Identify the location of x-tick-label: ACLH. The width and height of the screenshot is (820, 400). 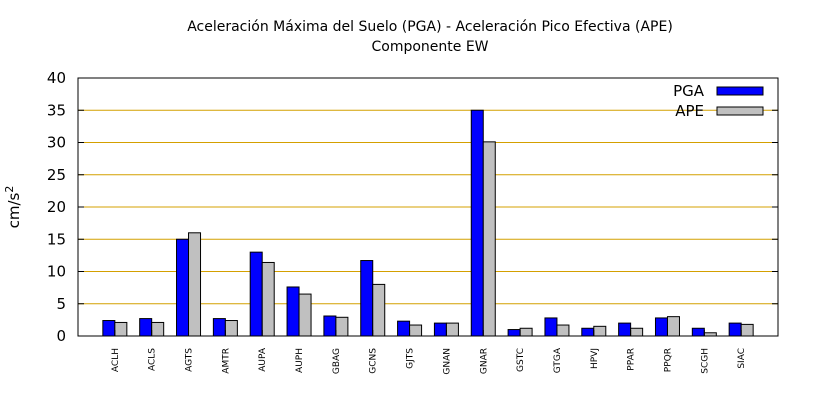
(116, 360).